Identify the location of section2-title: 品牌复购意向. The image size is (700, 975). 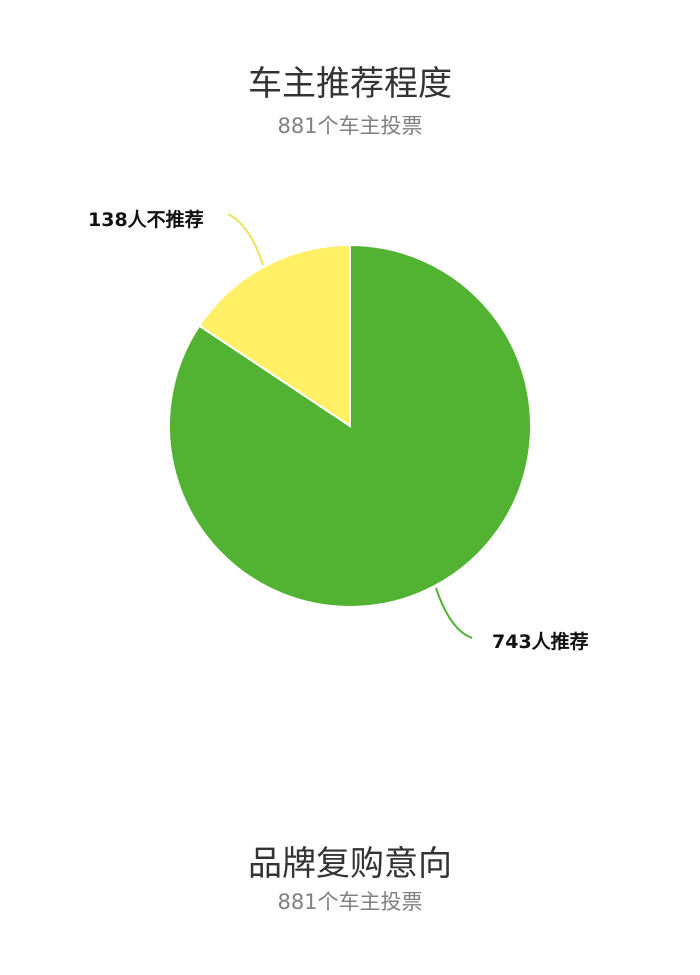
(350, 864).